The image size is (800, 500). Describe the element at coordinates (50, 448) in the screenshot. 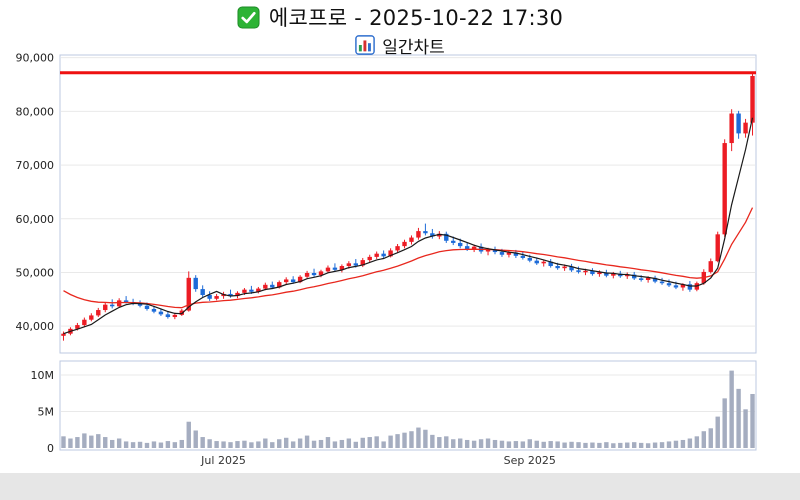

I see `volume-axis-tick-label: 0` at that location.